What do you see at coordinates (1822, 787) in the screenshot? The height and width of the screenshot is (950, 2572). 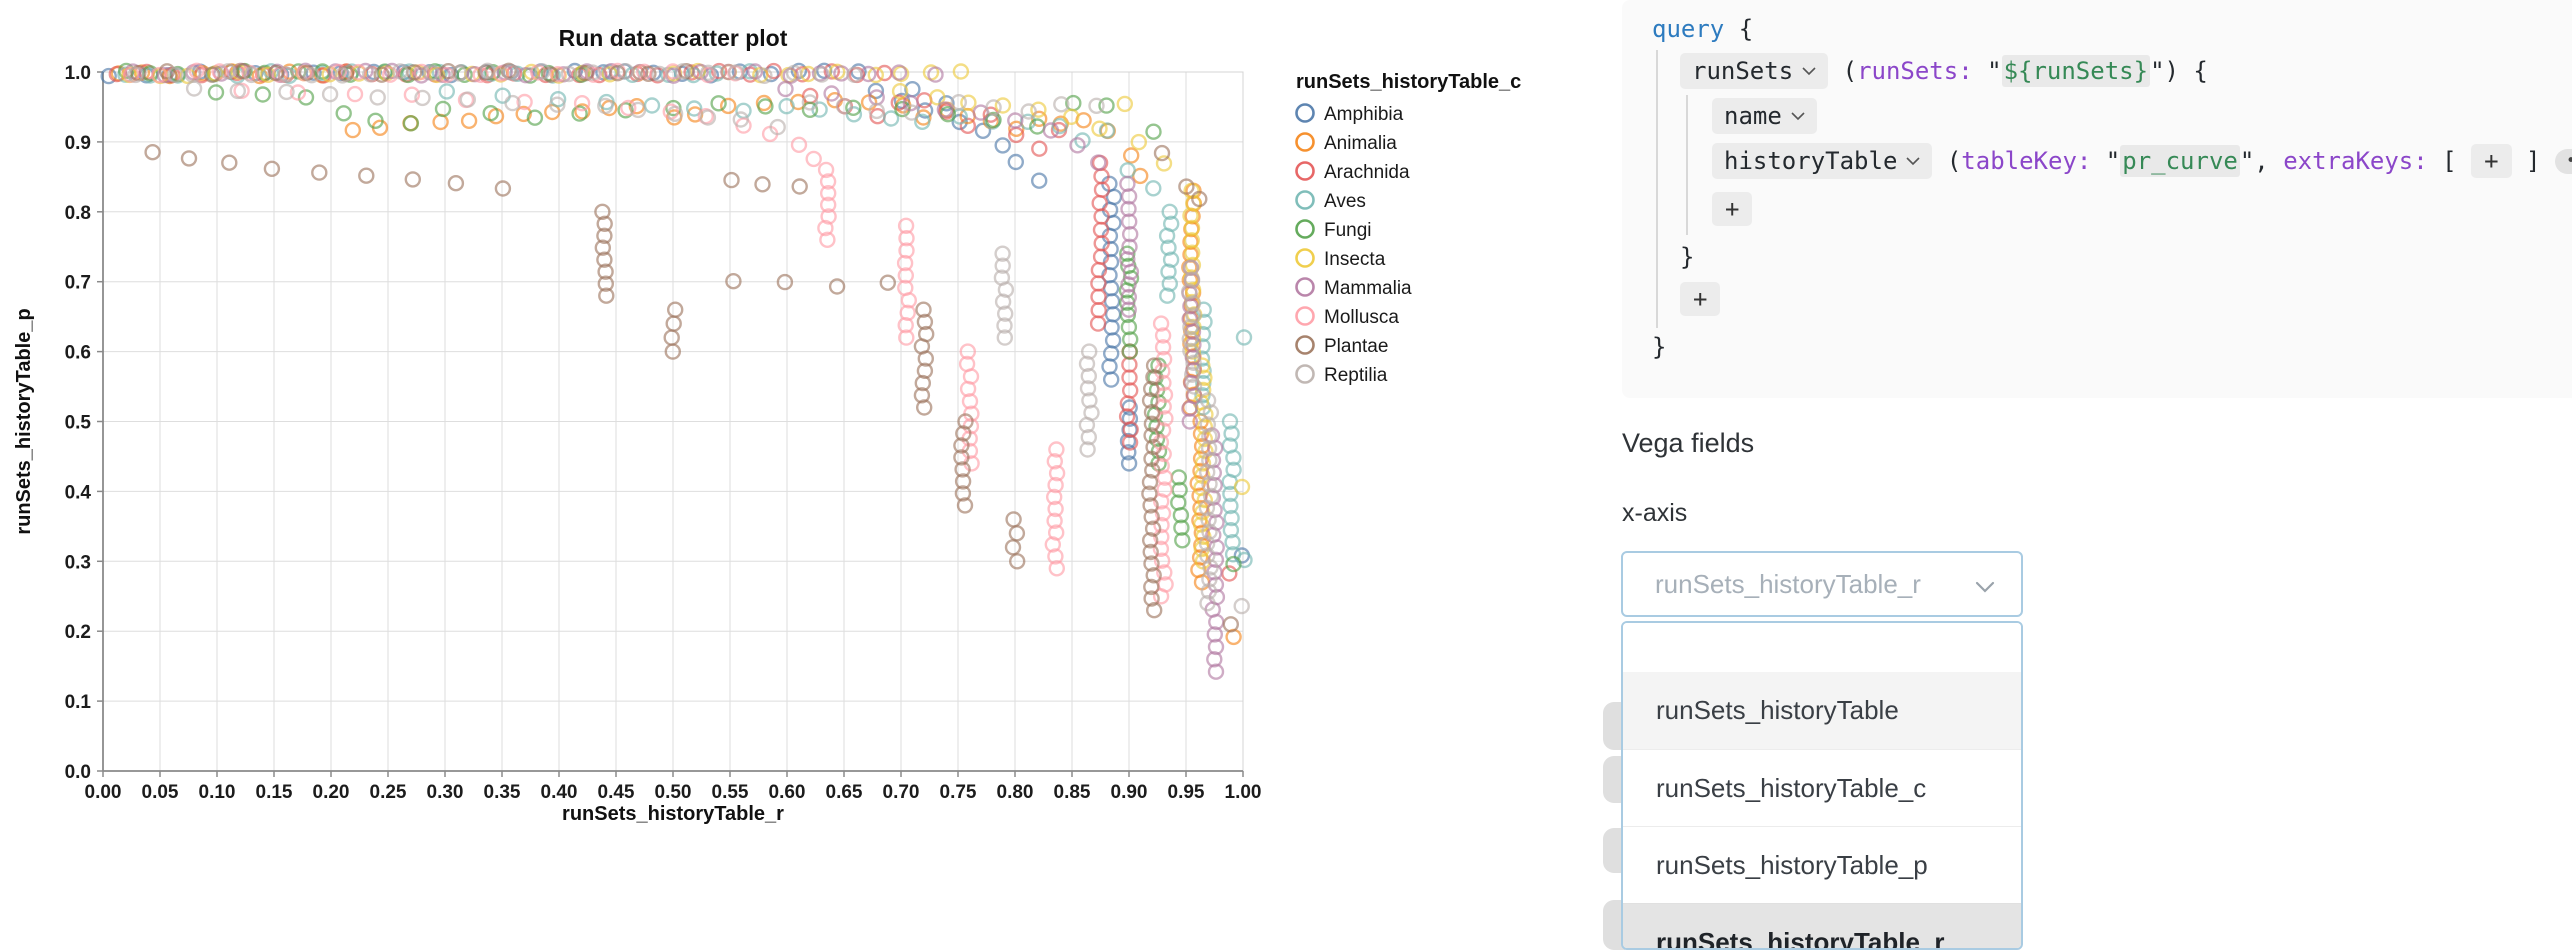 I see `dropdown-option-runSets_historyTable_c: runSets_historyTable_c` at bounding box center [1822, 787].